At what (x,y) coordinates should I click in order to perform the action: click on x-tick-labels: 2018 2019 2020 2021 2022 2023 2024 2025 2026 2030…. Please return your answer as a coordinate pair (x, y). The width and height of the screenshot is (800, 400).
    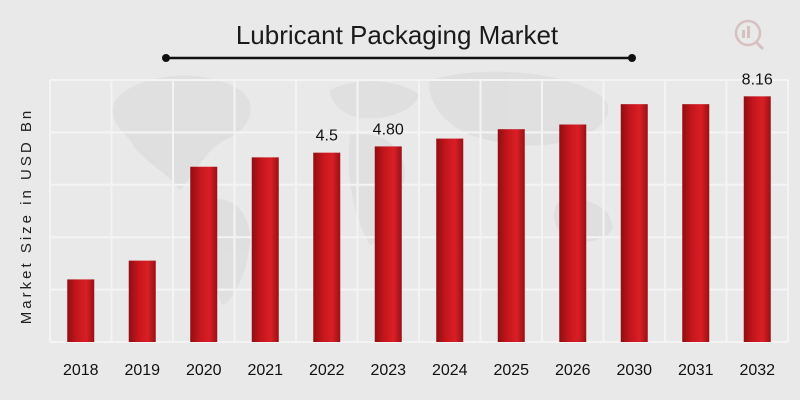
    Looking at the image, I should click on (419, 370).